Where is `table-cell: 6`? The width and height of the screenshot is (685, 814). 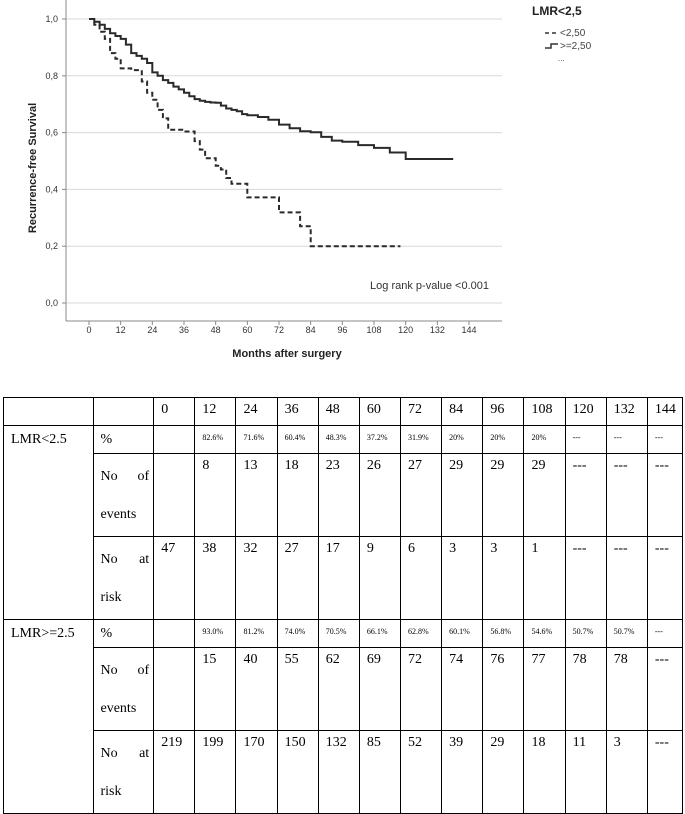
table-cell: 6 is located at coordinates (421, 578).